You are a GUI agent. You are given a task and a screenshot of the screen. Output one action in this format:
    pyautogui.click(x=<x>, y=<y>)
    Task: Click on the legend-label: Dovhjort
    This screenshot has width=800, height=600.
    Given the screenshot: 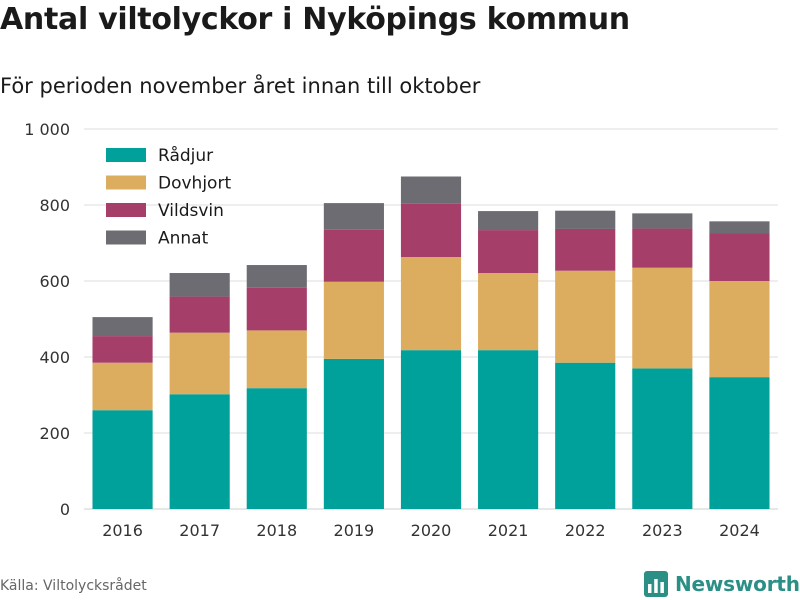 What is the action you would take?
    pyautogui.click(x=194, y=184)
    